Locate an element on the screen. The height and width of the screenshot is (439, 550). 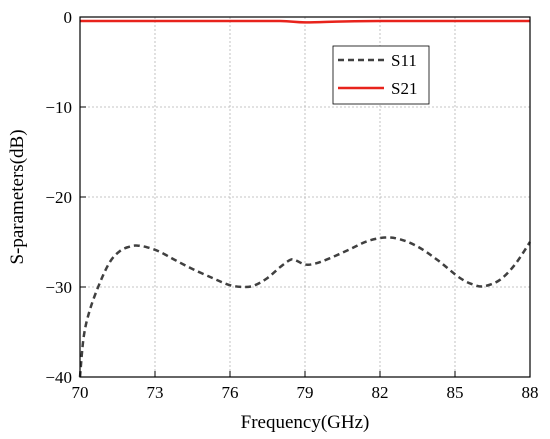
legend-label-s21: S21 is located at coordinates (404, 88).